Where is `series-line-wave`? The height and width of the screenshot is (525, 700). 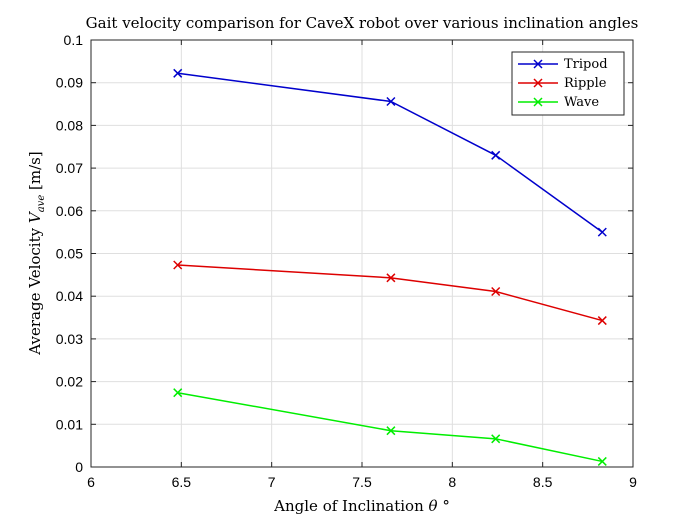 series-line-wave is located at coordinates (390, 427).